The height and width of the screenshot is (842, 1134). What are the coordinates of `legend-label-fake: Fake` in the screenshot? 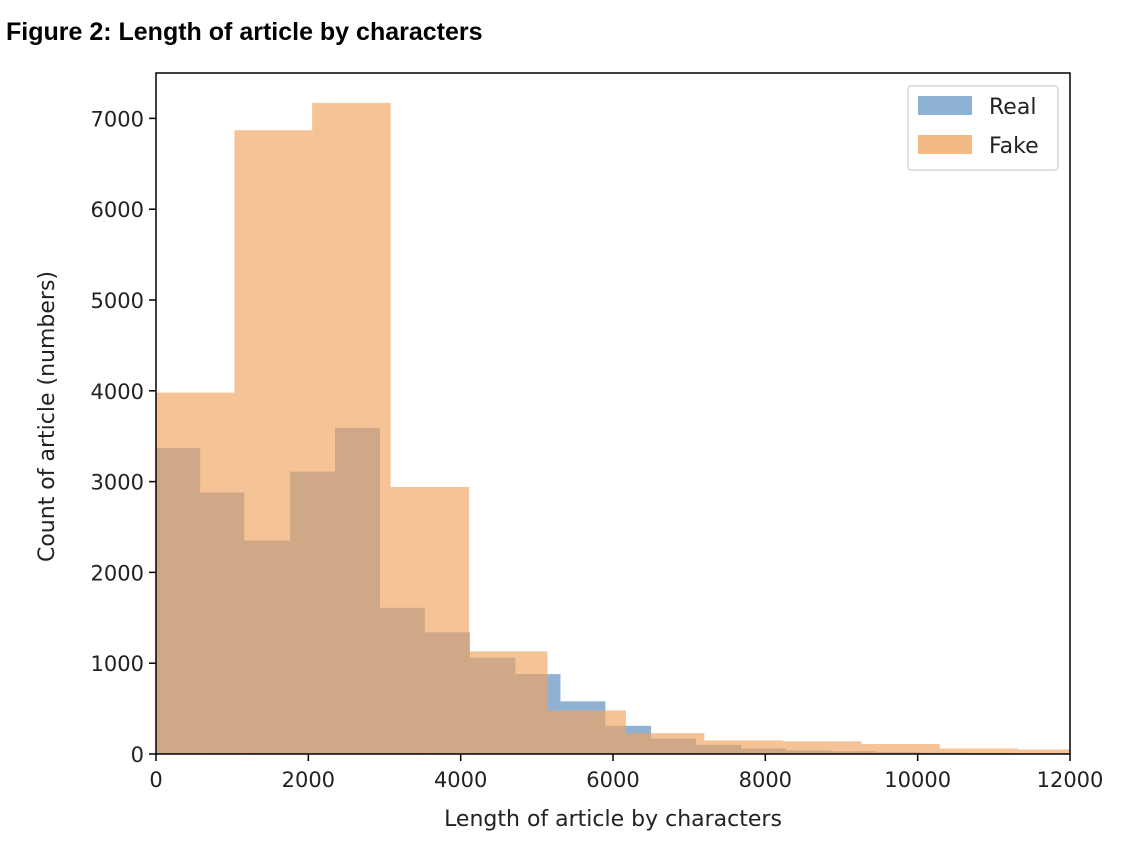 It's located at (1014, 146).